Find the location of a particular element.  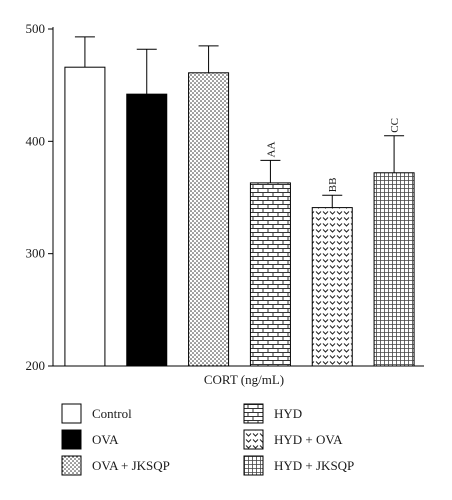

legend-label: OVA + JKSQP is located at coordinates (131, 465).